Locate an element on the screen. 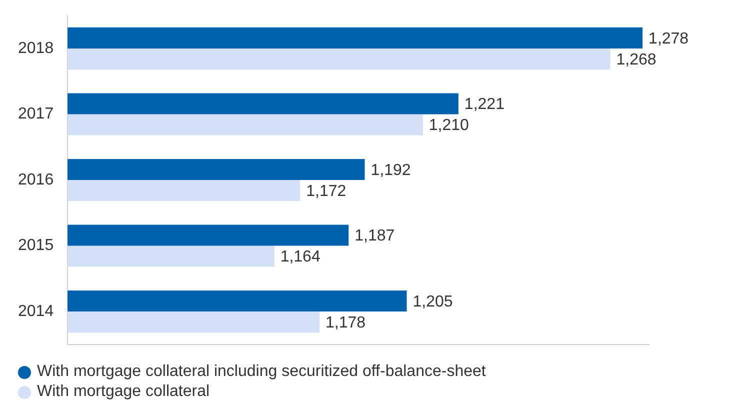 This screenshot has width=729, height=403. y-tick-label: 2018 is located at coordinates (36, 48).